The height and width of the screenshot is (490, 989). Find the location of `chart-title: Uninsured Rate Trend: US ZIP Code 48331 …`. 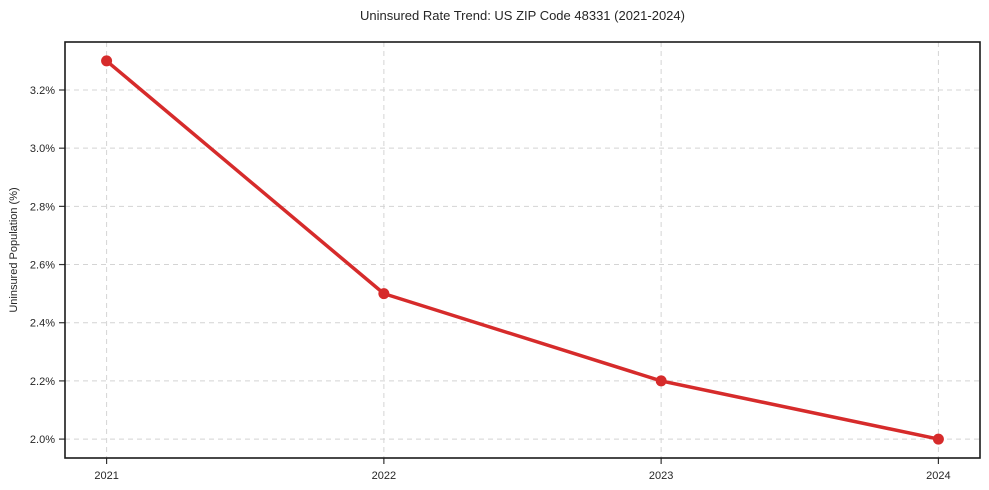

chart-title: Uninsured Rate Trend: US ZIP Code 48331 … is located at coordinates (522, 15).